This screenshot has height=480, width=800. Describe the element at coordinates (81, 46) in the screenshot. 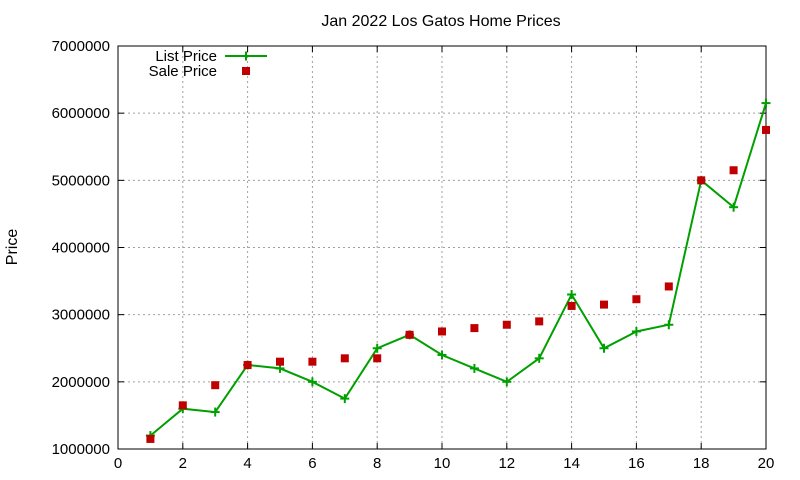

I see `y-tick-label: 7000000` at that location.